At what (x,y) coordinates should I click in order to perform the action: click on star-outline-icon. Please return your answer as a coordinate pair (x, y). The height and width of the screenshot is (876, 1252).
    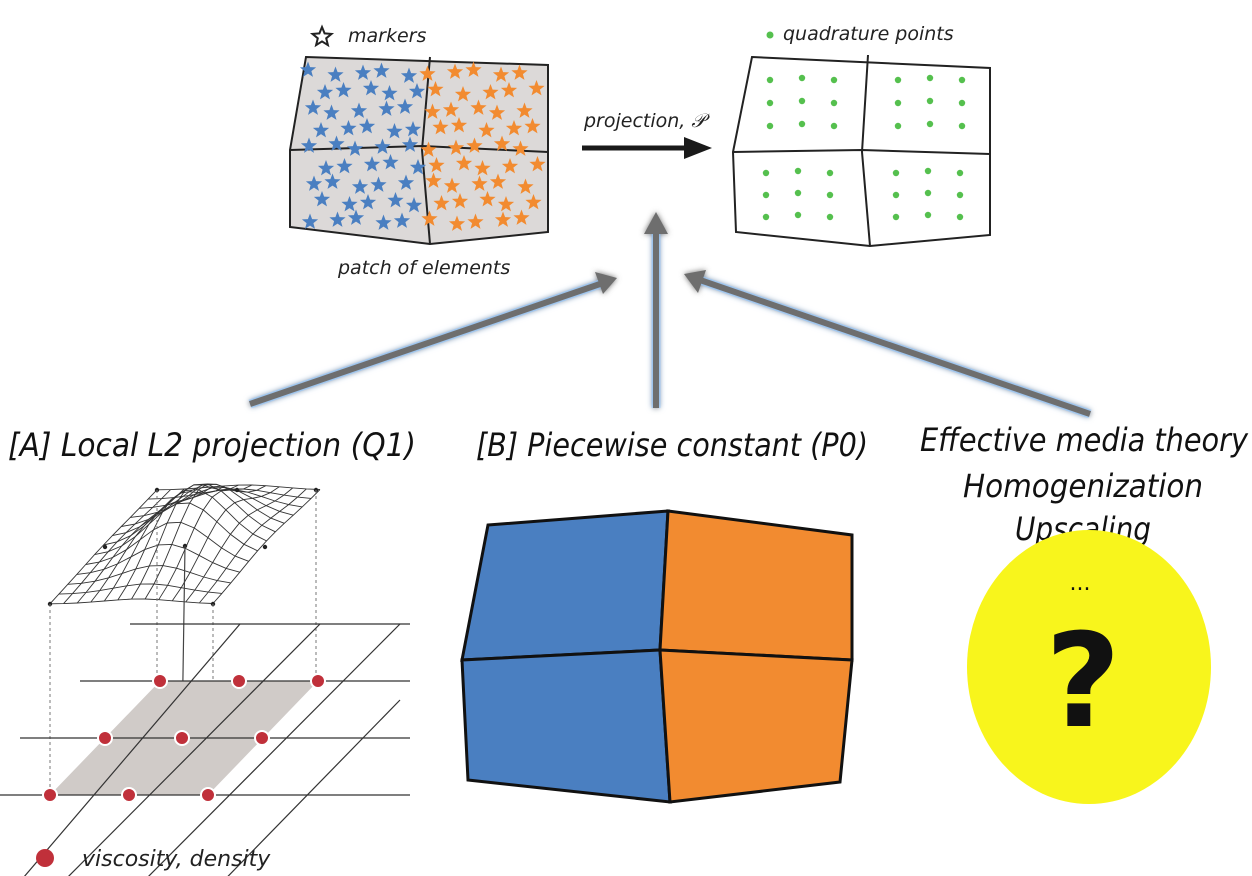
    Looking at the image, I should click on (322, 36).